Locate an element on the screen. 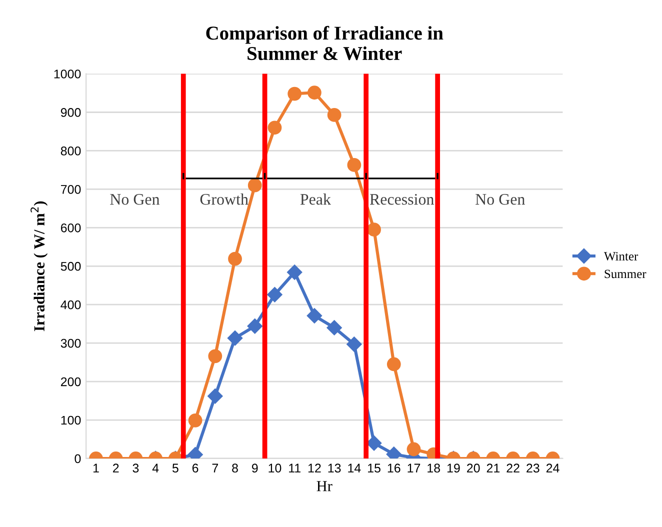 This screenshot has width=662, height=527. annotation: Peak is located at coordinates (315, 199).